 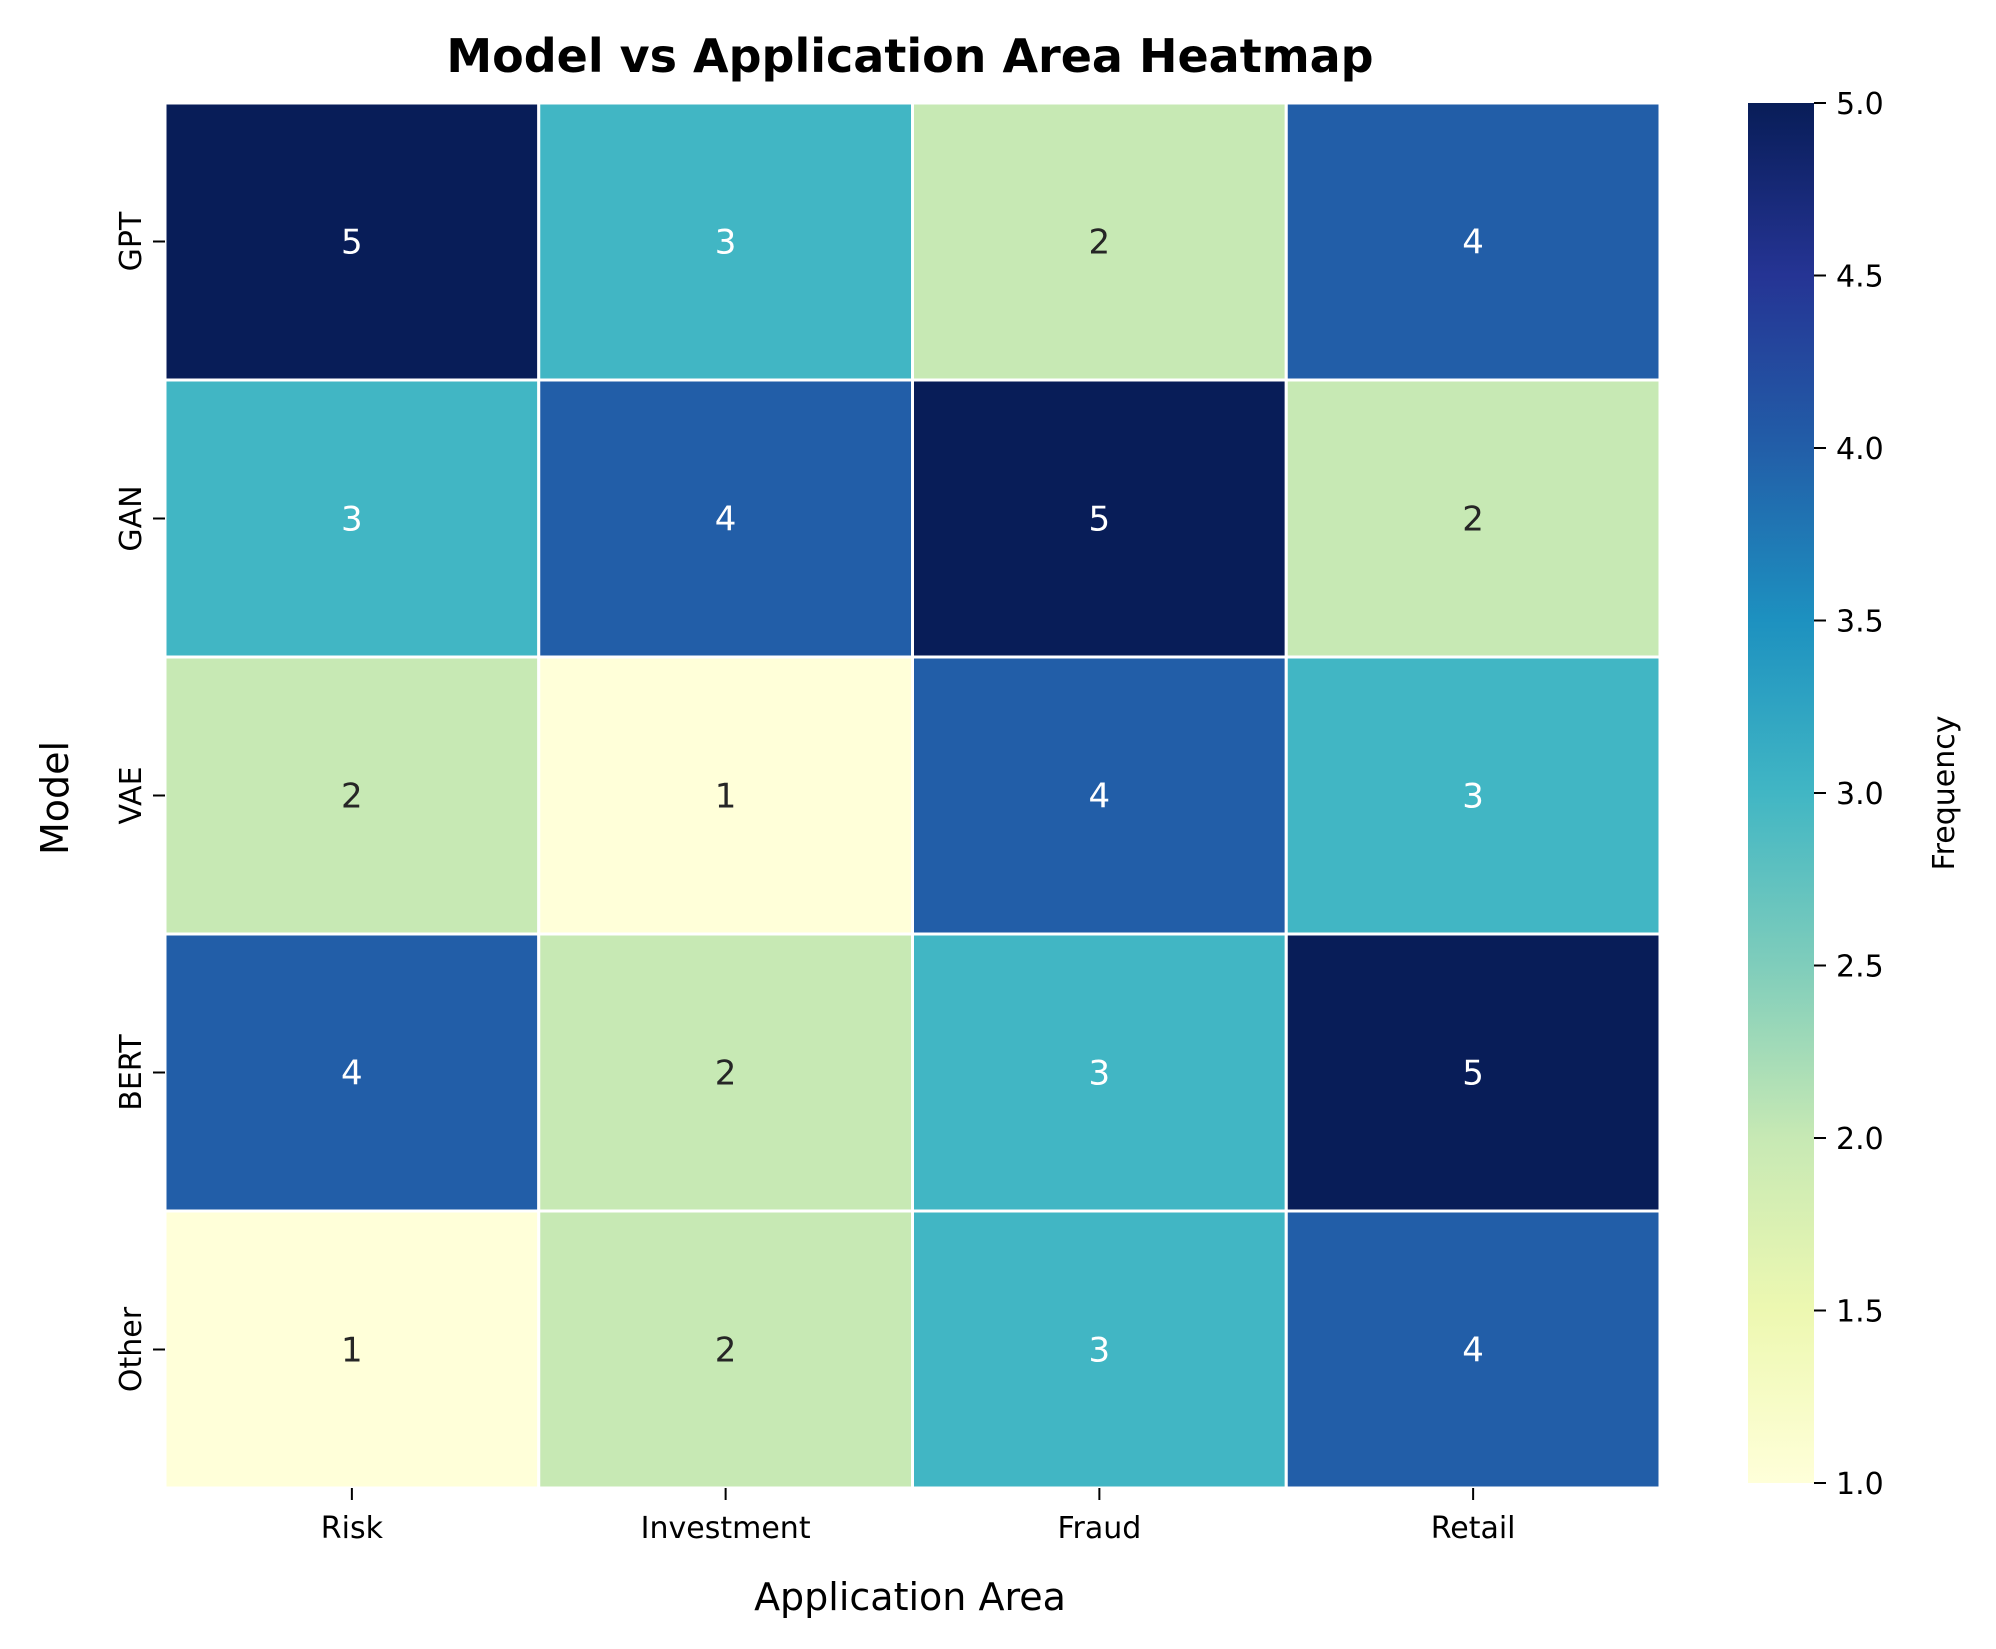 I want to click on colorbar-tick-label: 2.5, so click(x=1860, y=967).